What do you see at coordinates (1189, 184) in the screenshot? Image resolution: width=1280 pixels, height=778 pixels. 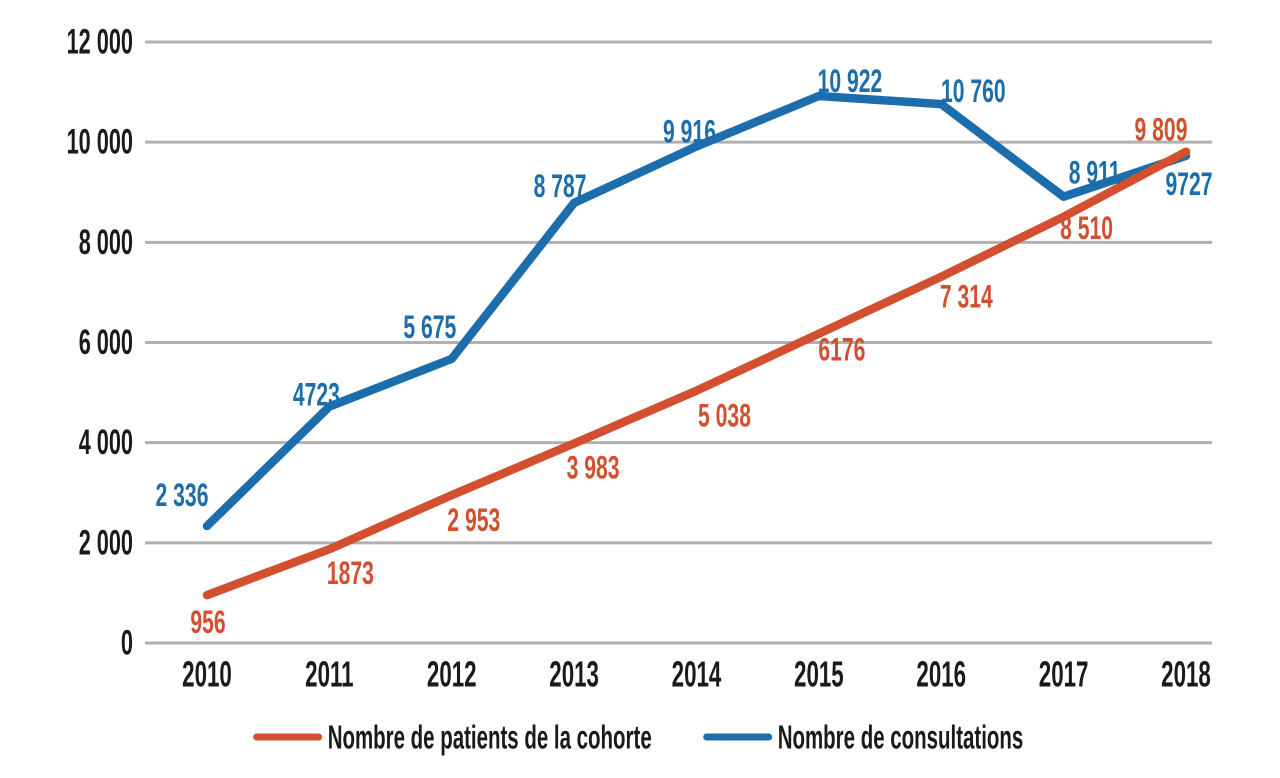 I see `data-label: 9727` at bounding box center [1189, 184].